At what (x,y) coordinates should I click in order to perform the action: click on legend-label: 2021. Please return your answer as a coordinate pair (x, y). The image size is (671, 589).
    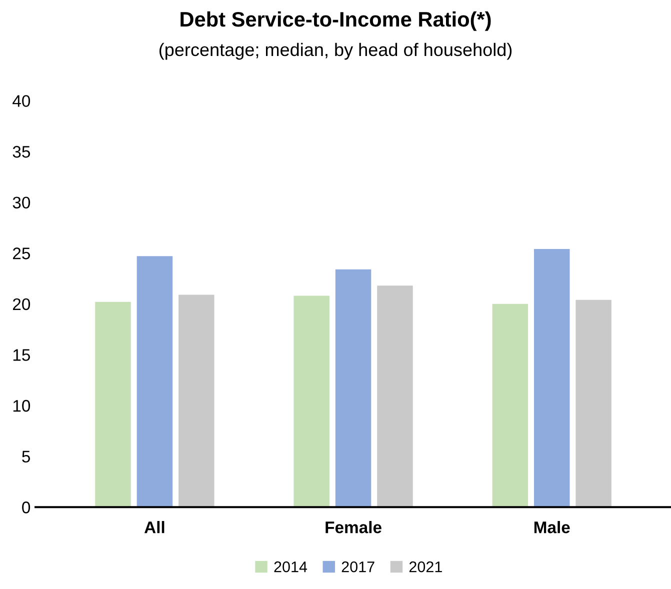
    Looking at the image, I should click on (425, 566).